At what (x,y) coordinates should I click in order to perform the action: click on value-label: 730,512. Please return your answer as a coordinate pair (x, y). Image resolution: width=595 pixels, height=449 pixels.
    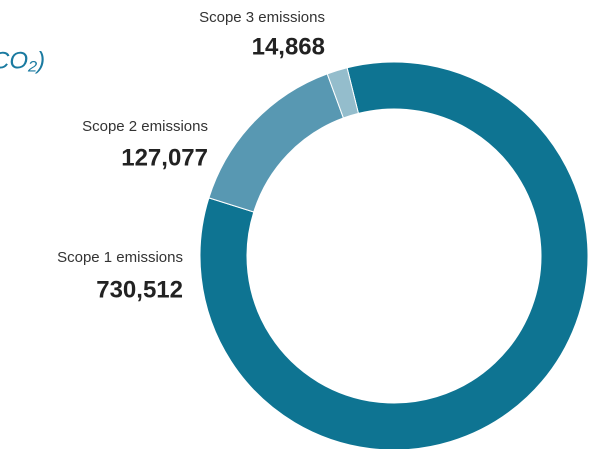
    Looking at the image, I should click on (139, 289).